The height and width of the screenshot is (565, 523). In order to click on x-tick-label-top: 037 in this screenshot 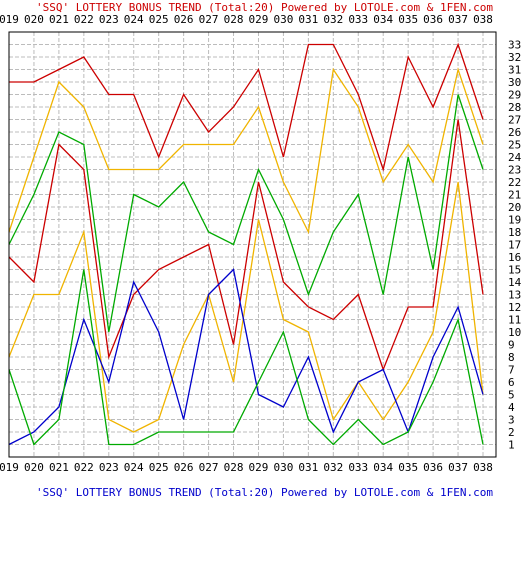, I will do `click(458, 19)`.